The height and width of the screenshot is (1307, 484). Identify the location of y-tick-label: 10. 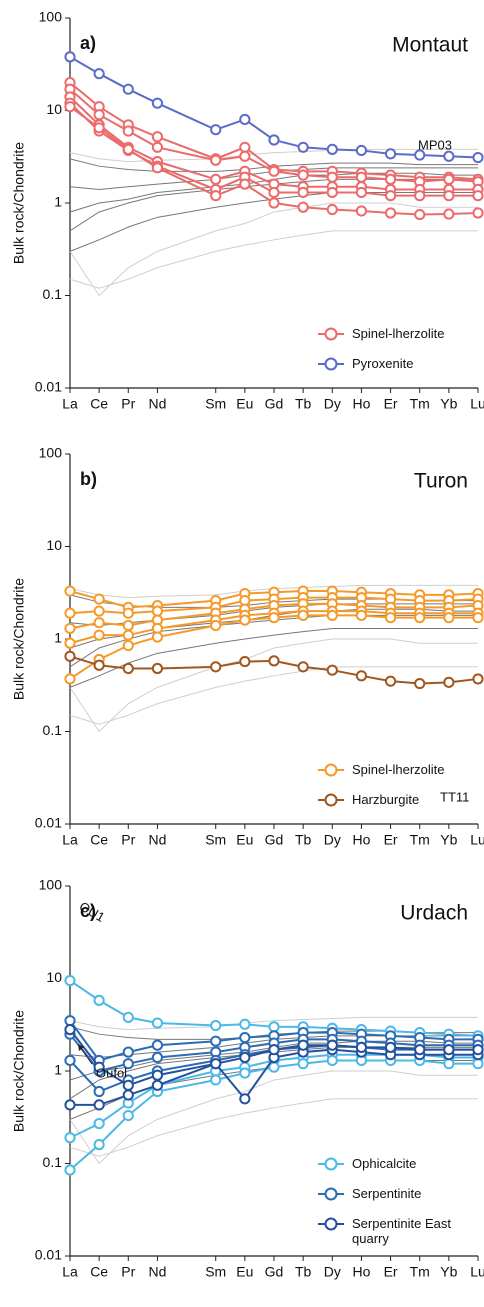
(54, 109).